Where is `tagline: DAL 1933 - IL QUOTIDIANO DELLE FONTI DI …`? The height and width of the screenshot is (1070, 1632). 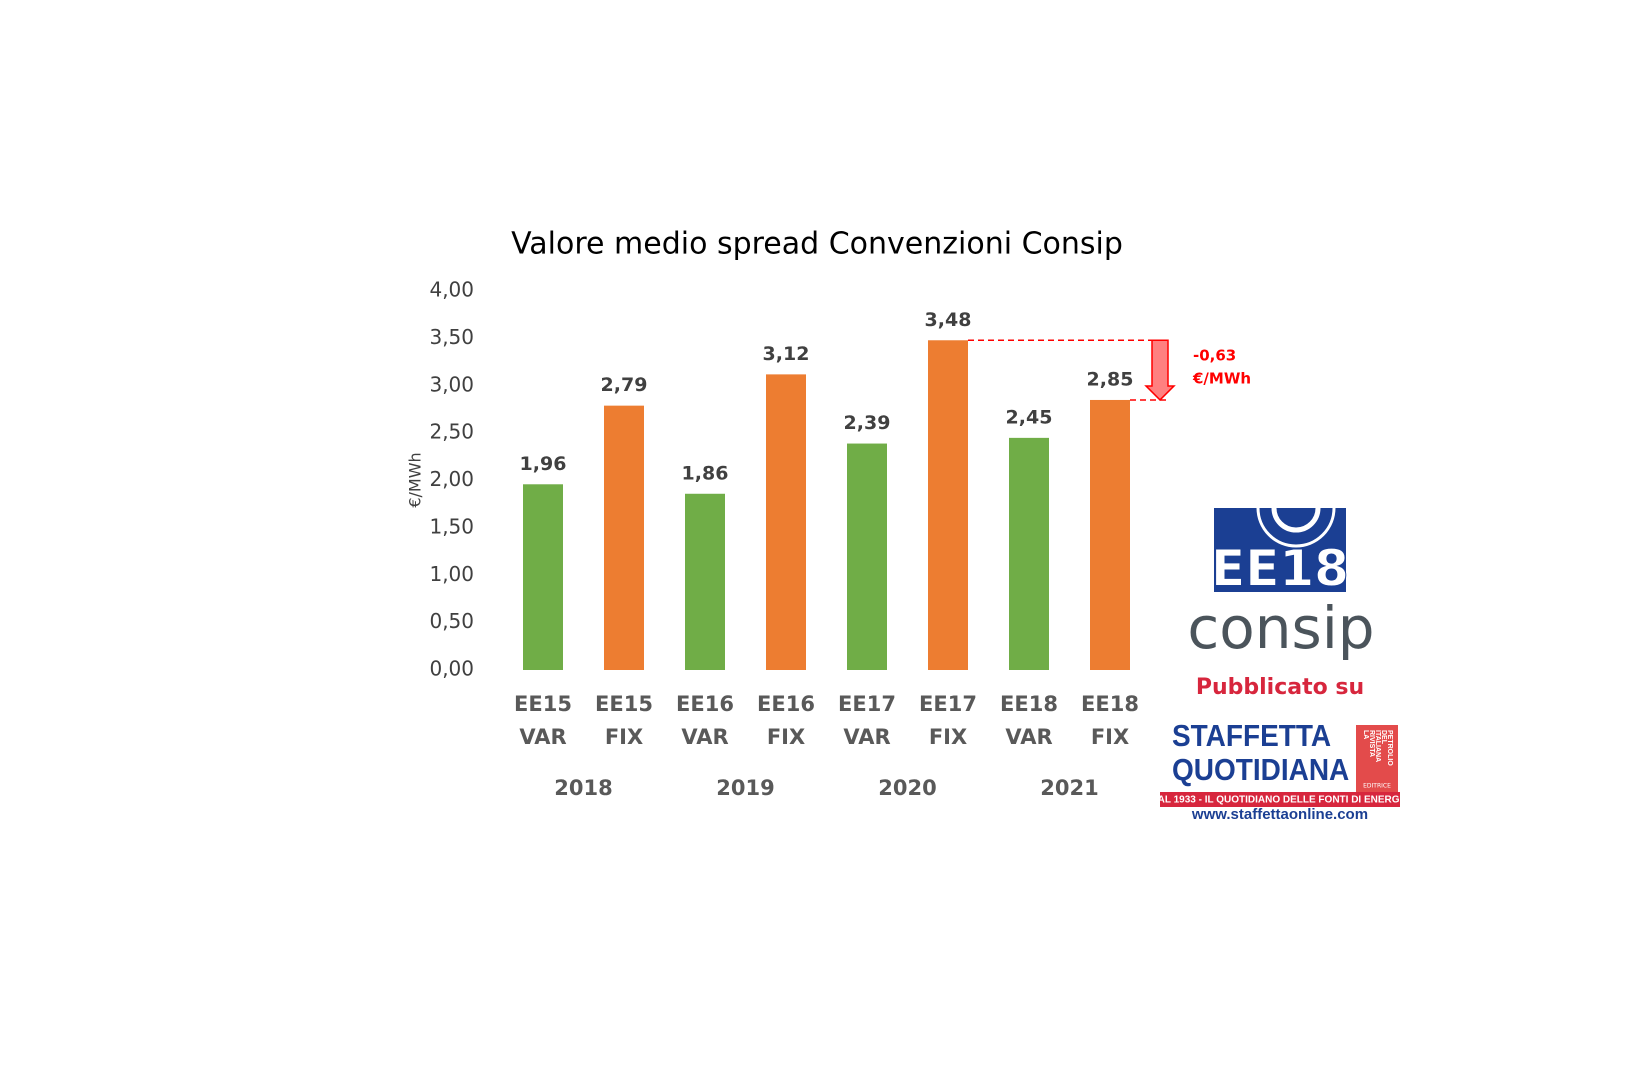 tagline: DAL 1933 - IL QUOTIDIANO DELLE FONTI DI … is located at coordinates (1279, 800).